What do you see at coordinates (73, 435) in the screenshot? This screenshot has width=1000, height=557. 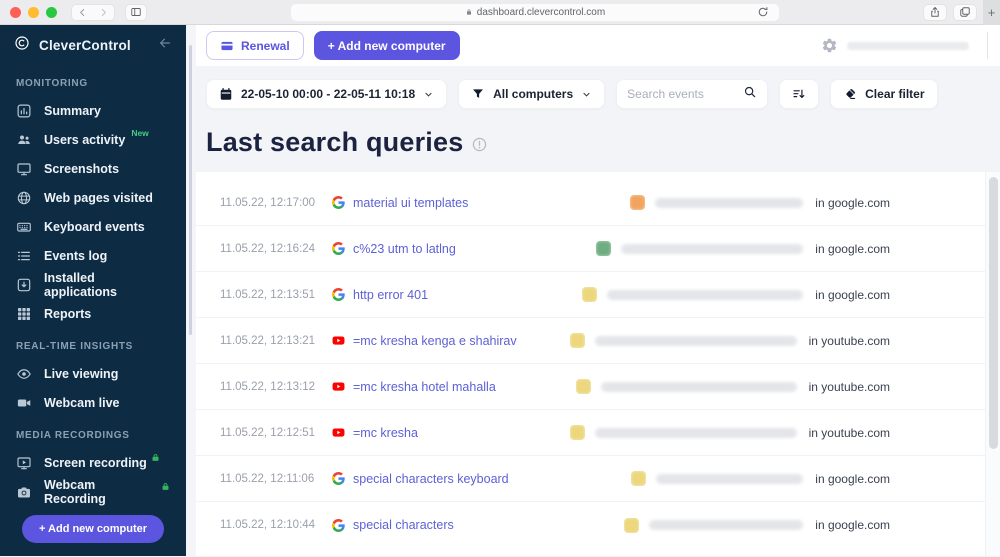 I see `sidebar-section-media-recordings: MEDIA RECORDINGS` at bounding box center [73, 435].